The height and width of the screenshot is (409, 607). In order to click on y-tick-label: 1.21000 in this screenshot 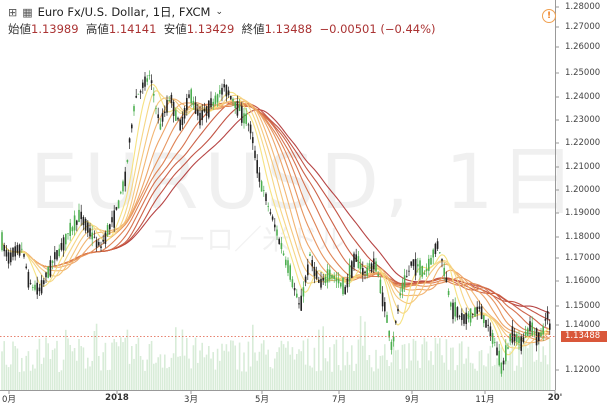, I will do `click(583, 167)`.